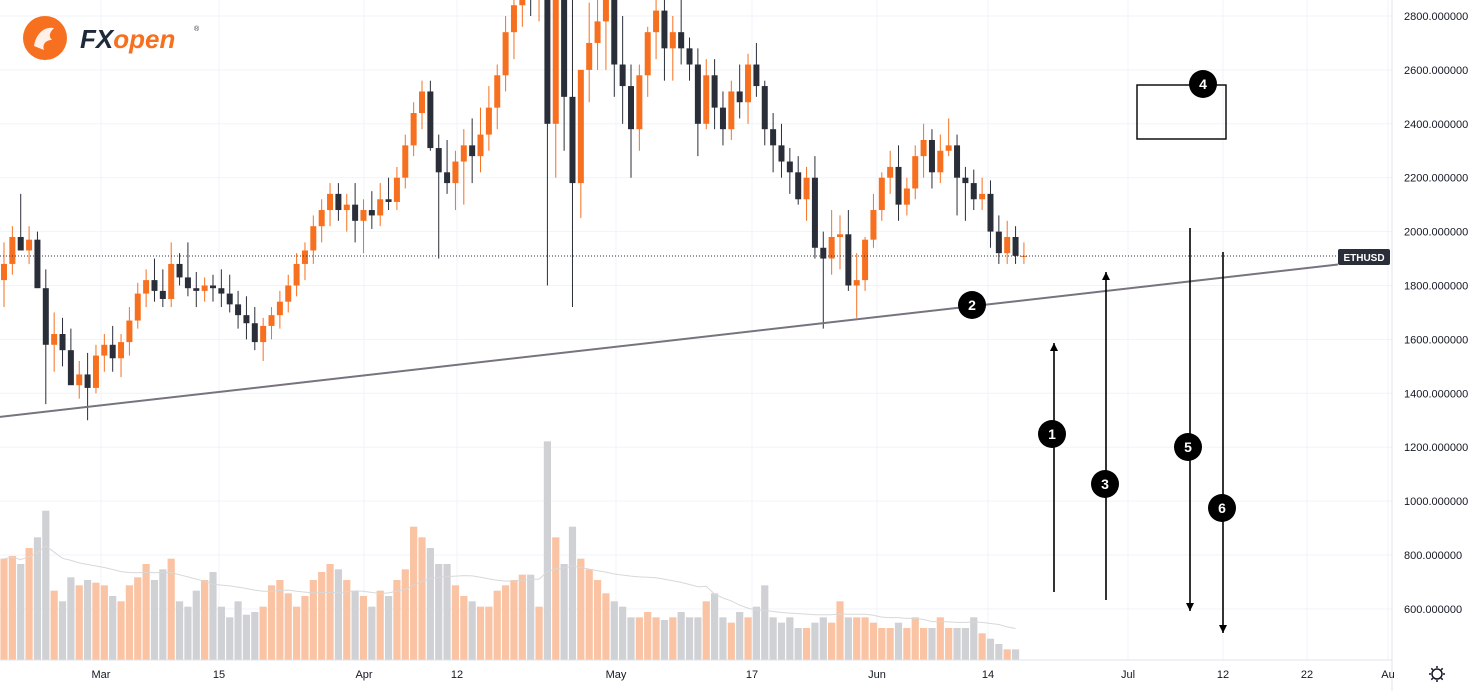  I want to click on gear-icon, so click(1437, 674).